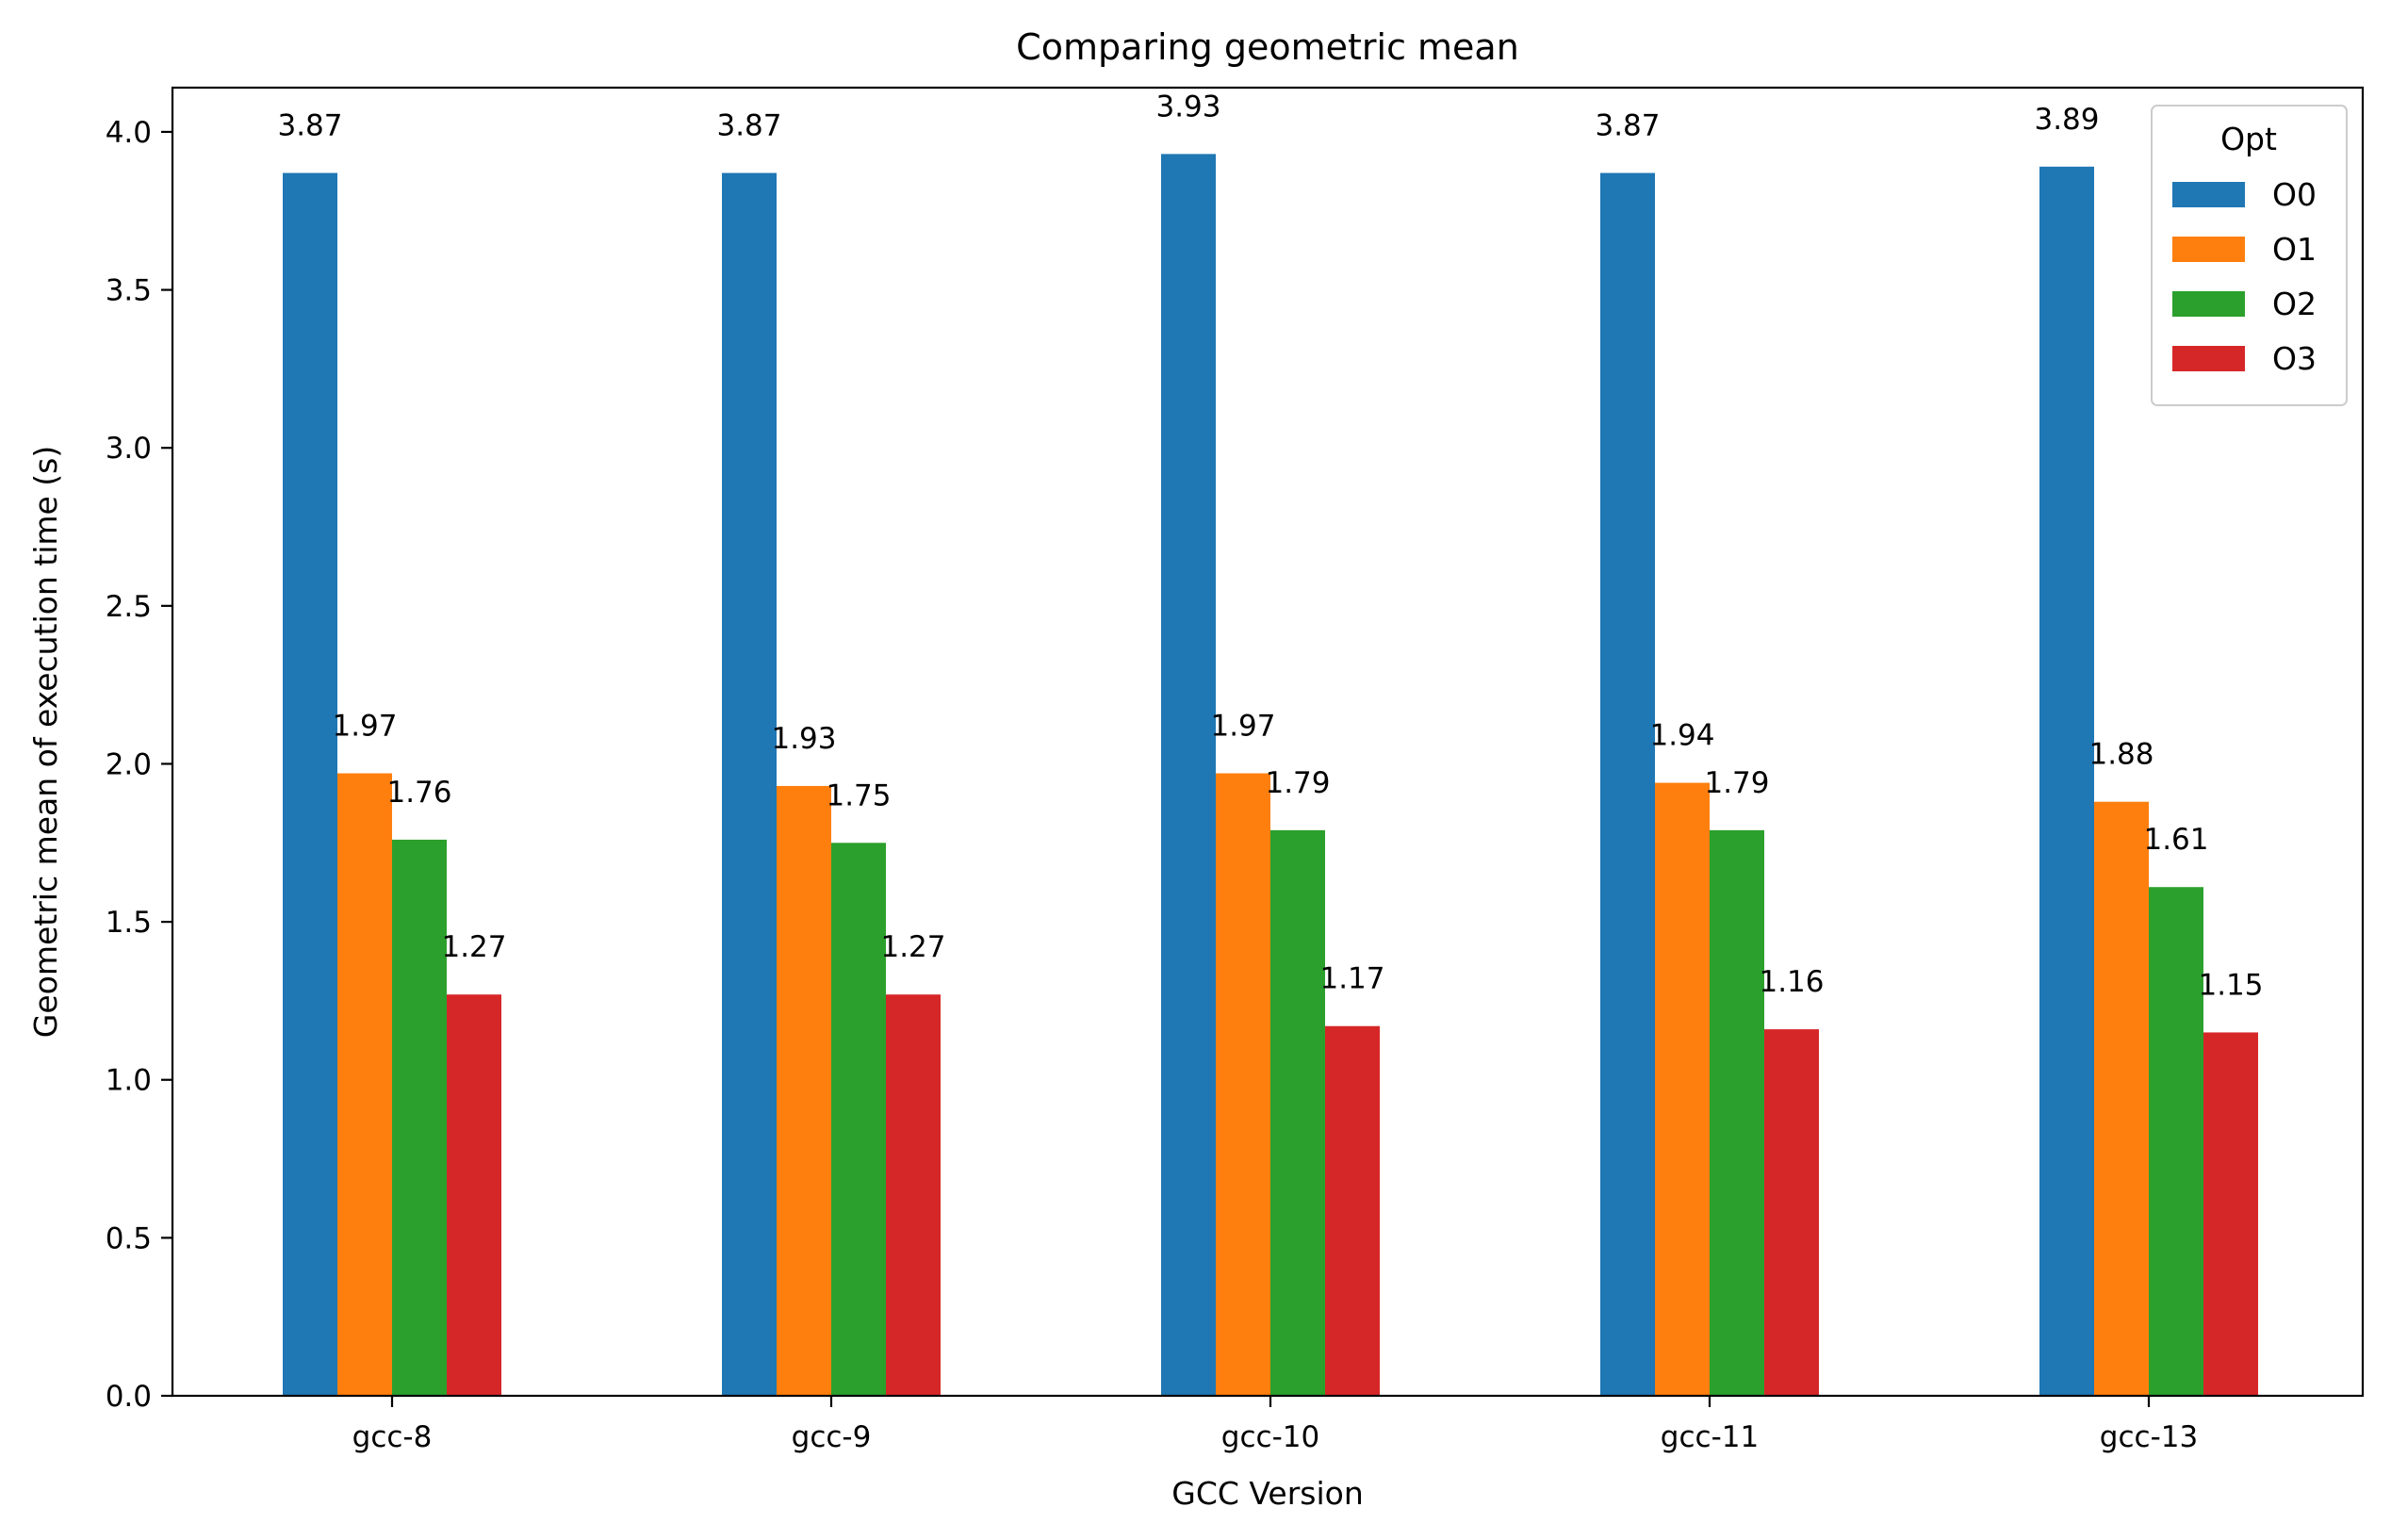 This screenshot has height=1540, width=2391. What do you see at coordinates (1267, 1493) in the screenshot?
I see `x-axis-label: GCC Version` at bounding box center [1267, 1493].